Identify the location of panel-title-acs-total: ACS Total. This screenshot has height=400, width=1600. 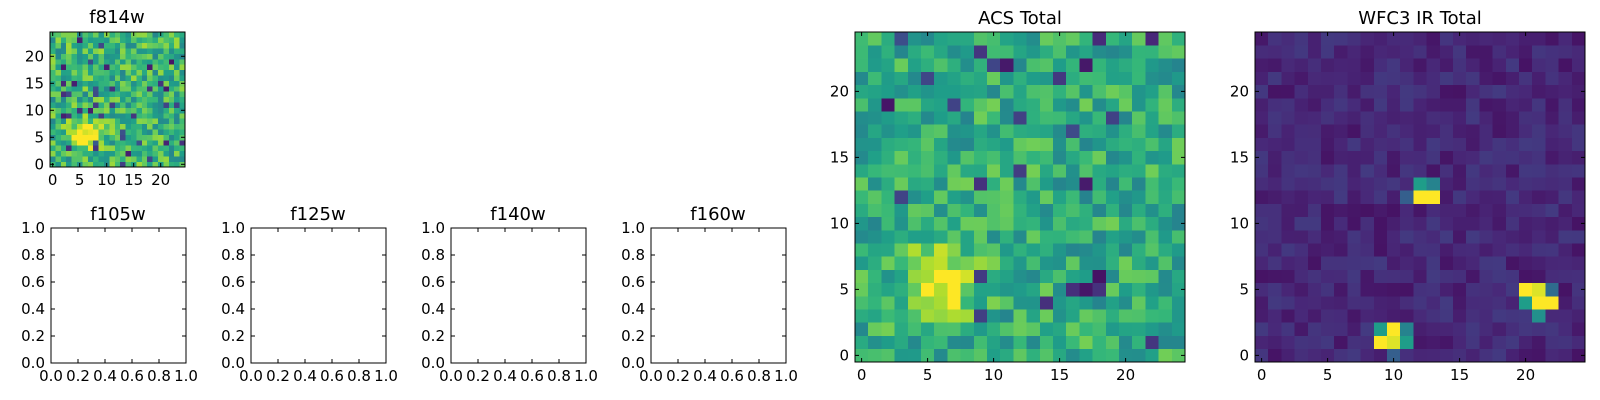
(1020, 18).